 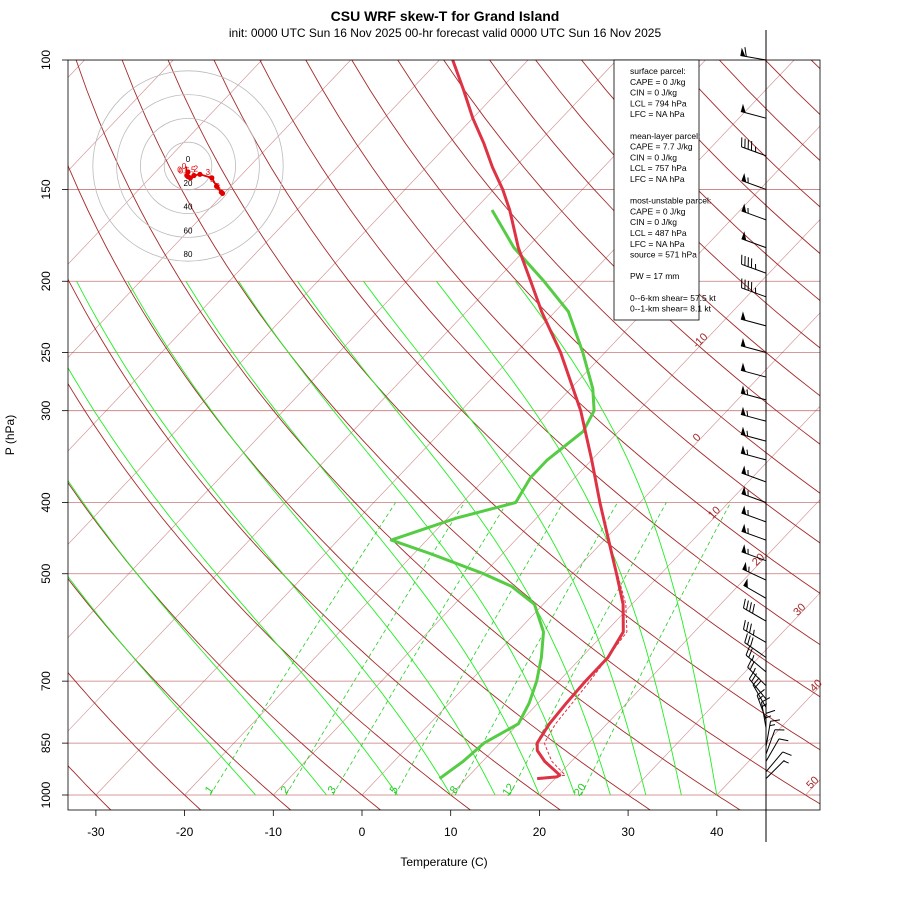 What do you see at coordinates (46, 743) in the screenshot?
I see `pressure-tick-label: 850` at bounding box center [46, 743].